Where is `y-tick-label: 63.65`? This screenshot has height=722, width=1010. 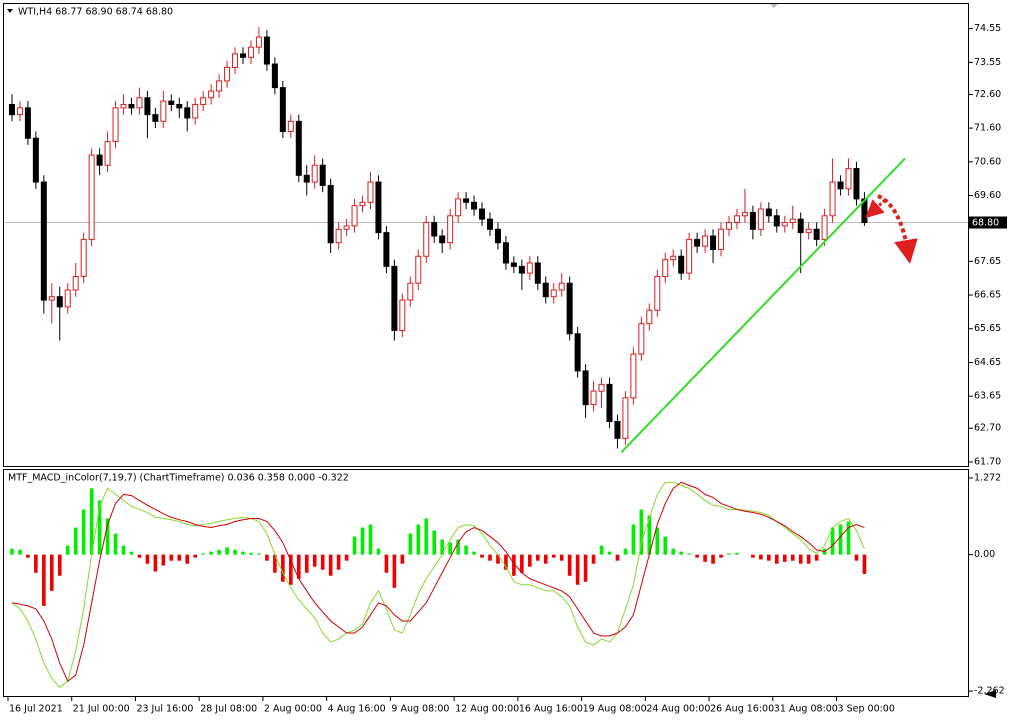
y-tick-label: 63.65 is located at coordinates (987, 396).